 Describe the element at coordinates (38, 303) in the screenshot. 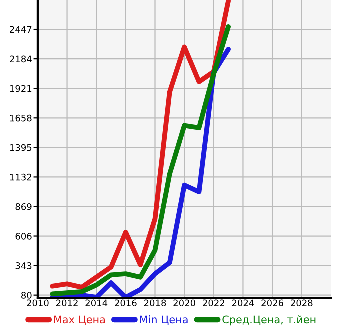

I see `x-tick-label: 2010` at that location.